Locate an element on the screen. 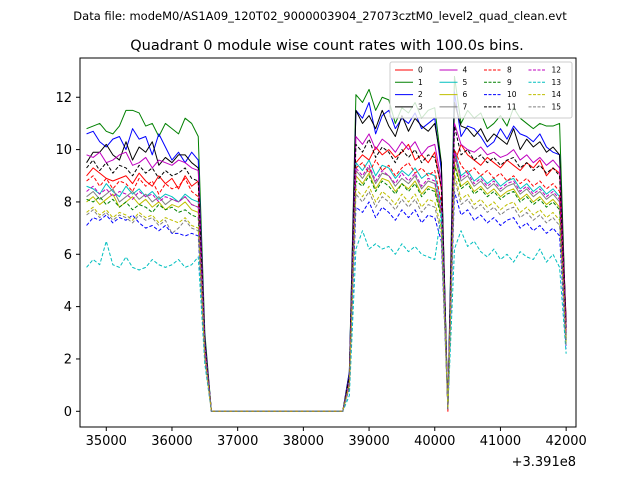 The height and width of the screenshot is (480, 640). legend-label-5: 5 is located at coordinates (465, 82).